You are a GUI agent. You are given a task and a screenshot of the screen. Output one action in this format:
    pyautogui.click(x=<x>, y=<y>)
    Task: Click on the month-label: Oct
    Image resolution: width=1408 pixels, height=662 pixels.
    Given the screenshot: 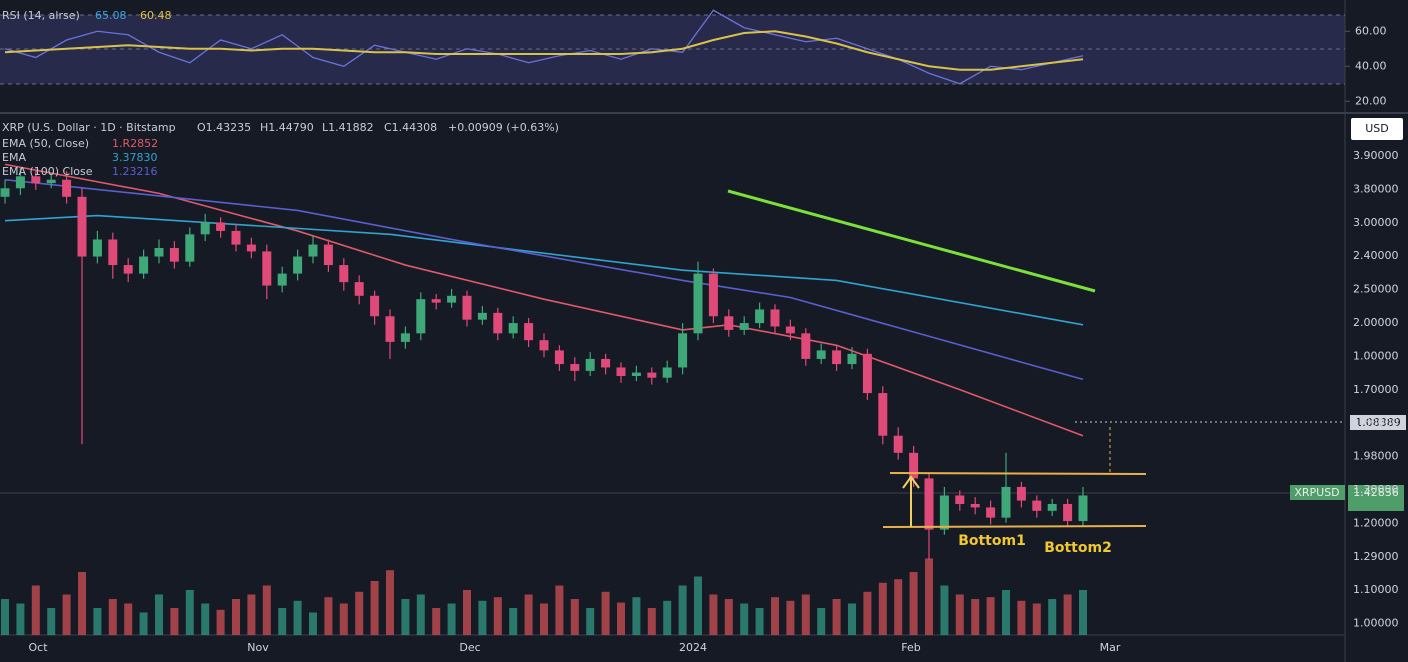 What is the action you would take?
    pyautogui.click(x=38, y=647)
    